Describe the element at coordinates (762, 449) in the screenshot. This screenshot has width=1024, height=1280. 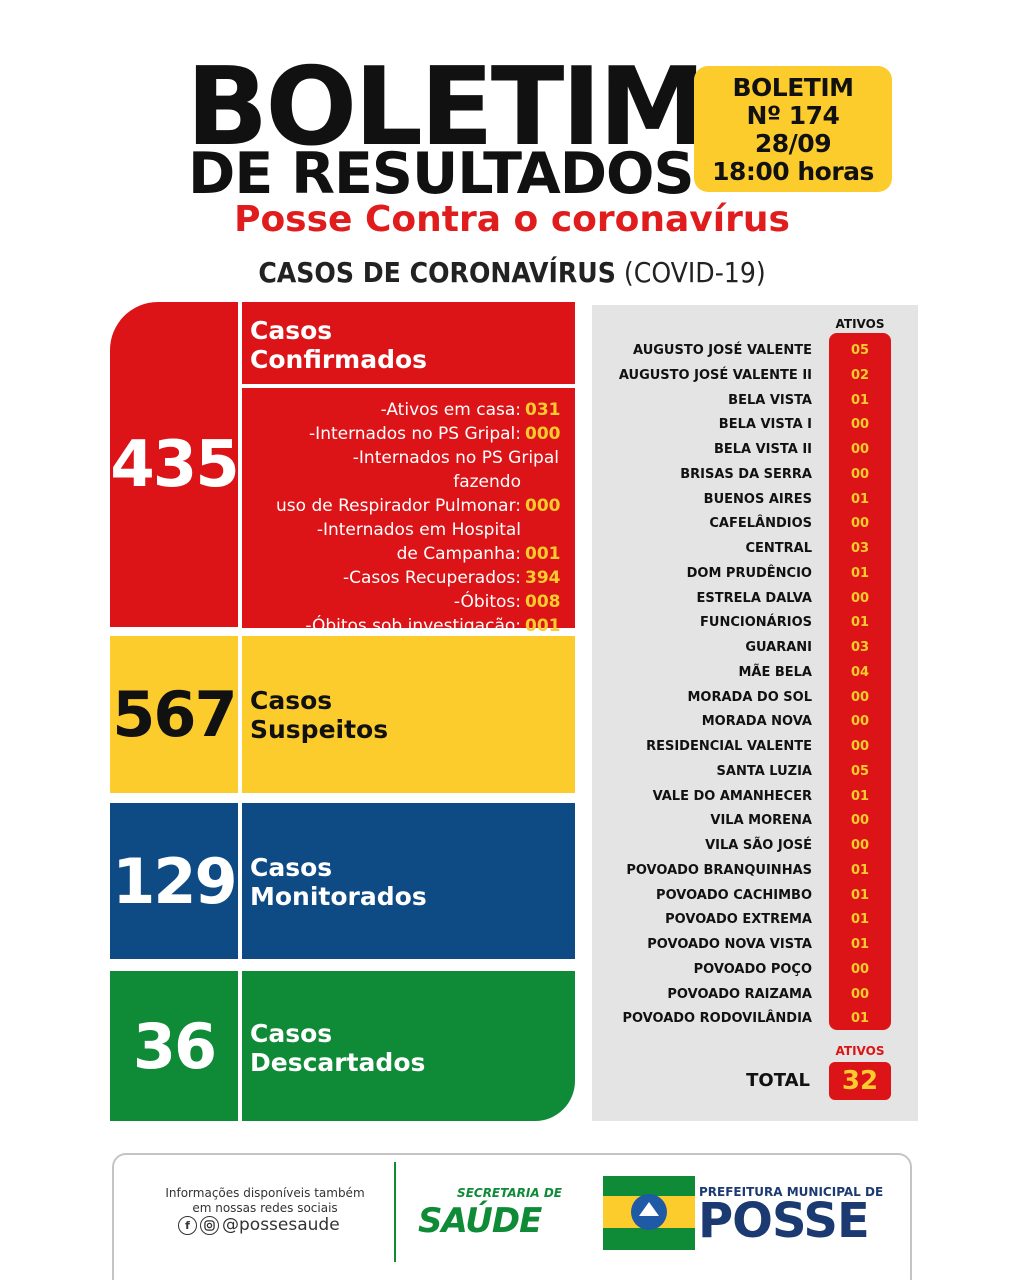
I see `neighborhood-name: BELA VISTA II` at that location.